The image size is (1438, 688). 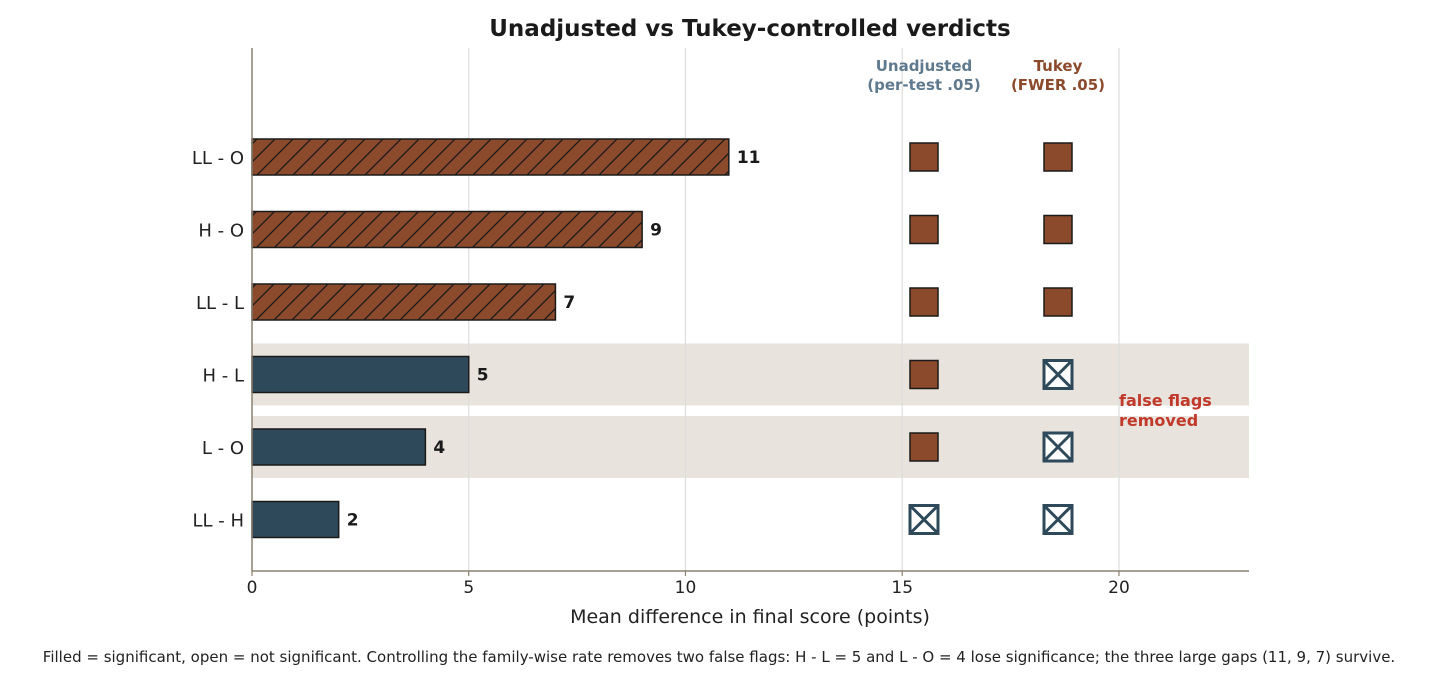 I want to click on value-label: 7, so click(x=569, y=303).